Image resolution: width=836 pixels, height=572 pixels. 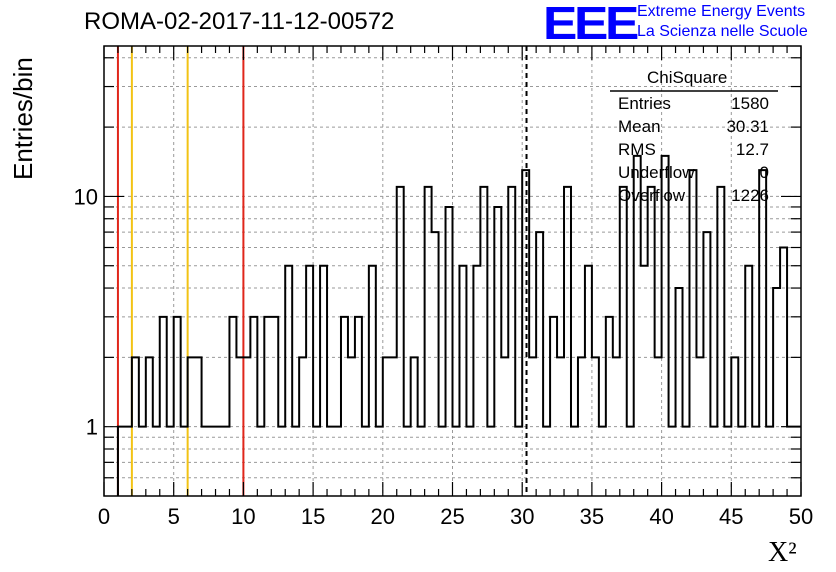 I want to click on stat-mean-value: 30.31, so click(x=747, y=126).